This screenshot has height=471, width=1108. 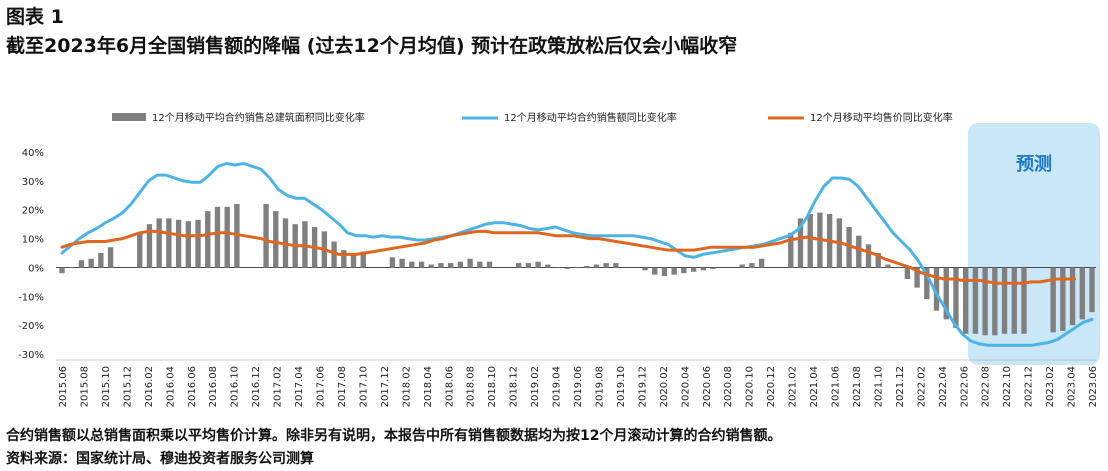 I want to click on legend-label-bars: 12个月移动平均合约销售总建筑面积同比变化率, so click(x=258, y=117).